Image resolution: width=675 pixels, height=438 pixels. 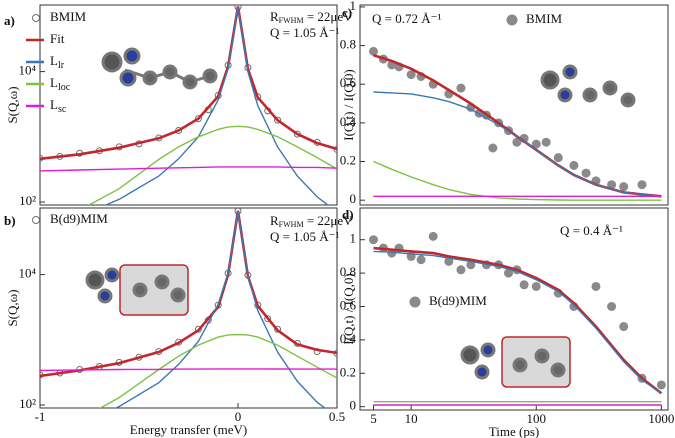 What do you see at coordinates (12, 307) in the screenshot?
I see `y-axis-label: S(Q,ω)` at bounding box center [12, 307].